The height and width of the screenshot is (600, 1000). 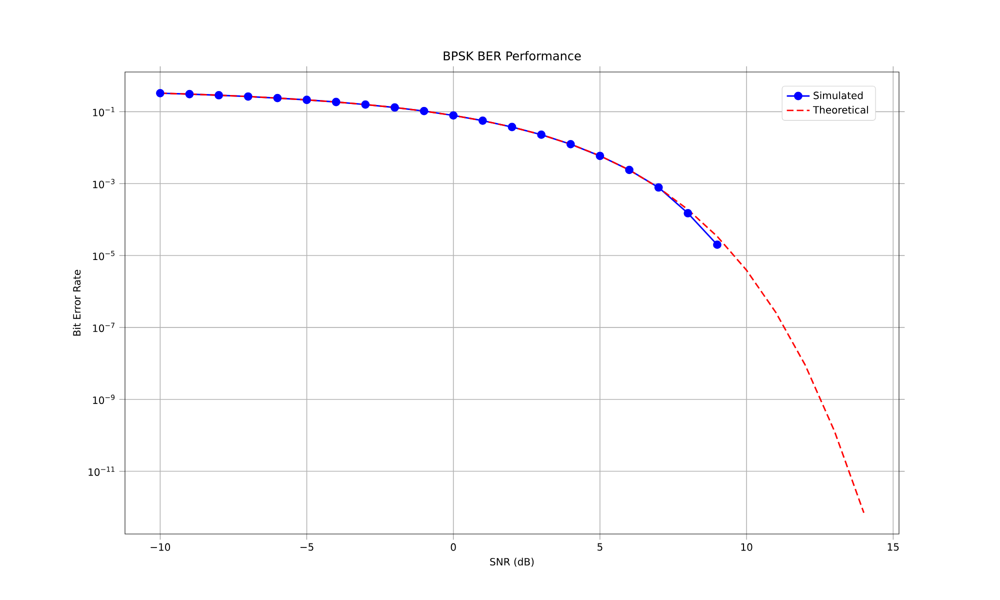 I want to click on x-tick-label: 5, so click(x=600, y=547).